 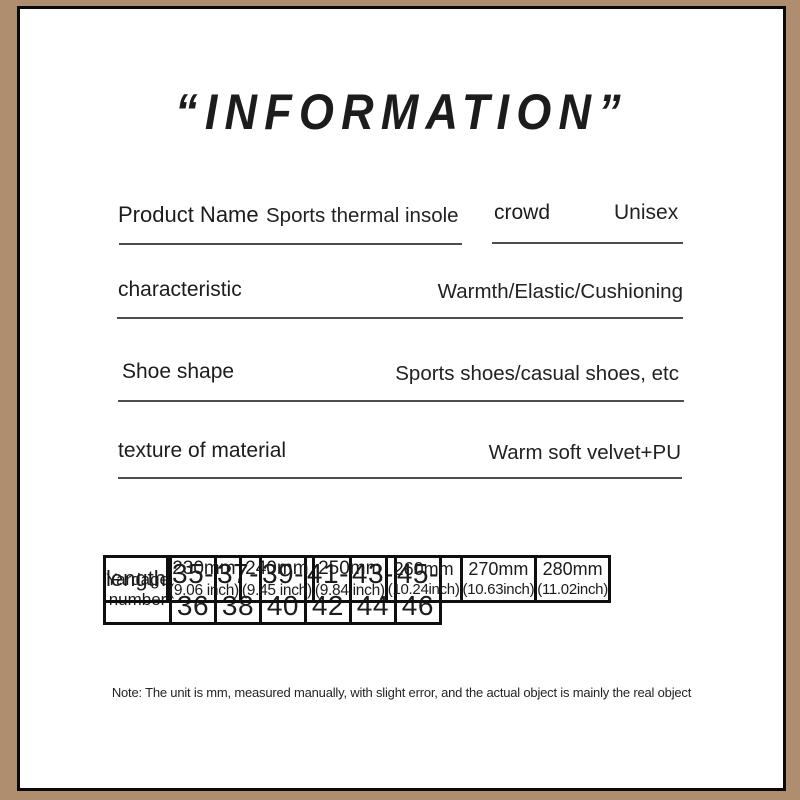 What do you see at coordinates (178, 371) in the screenshot?
I see `shoe-shape-label: Shoe shape` at bounding box center [178, 371].